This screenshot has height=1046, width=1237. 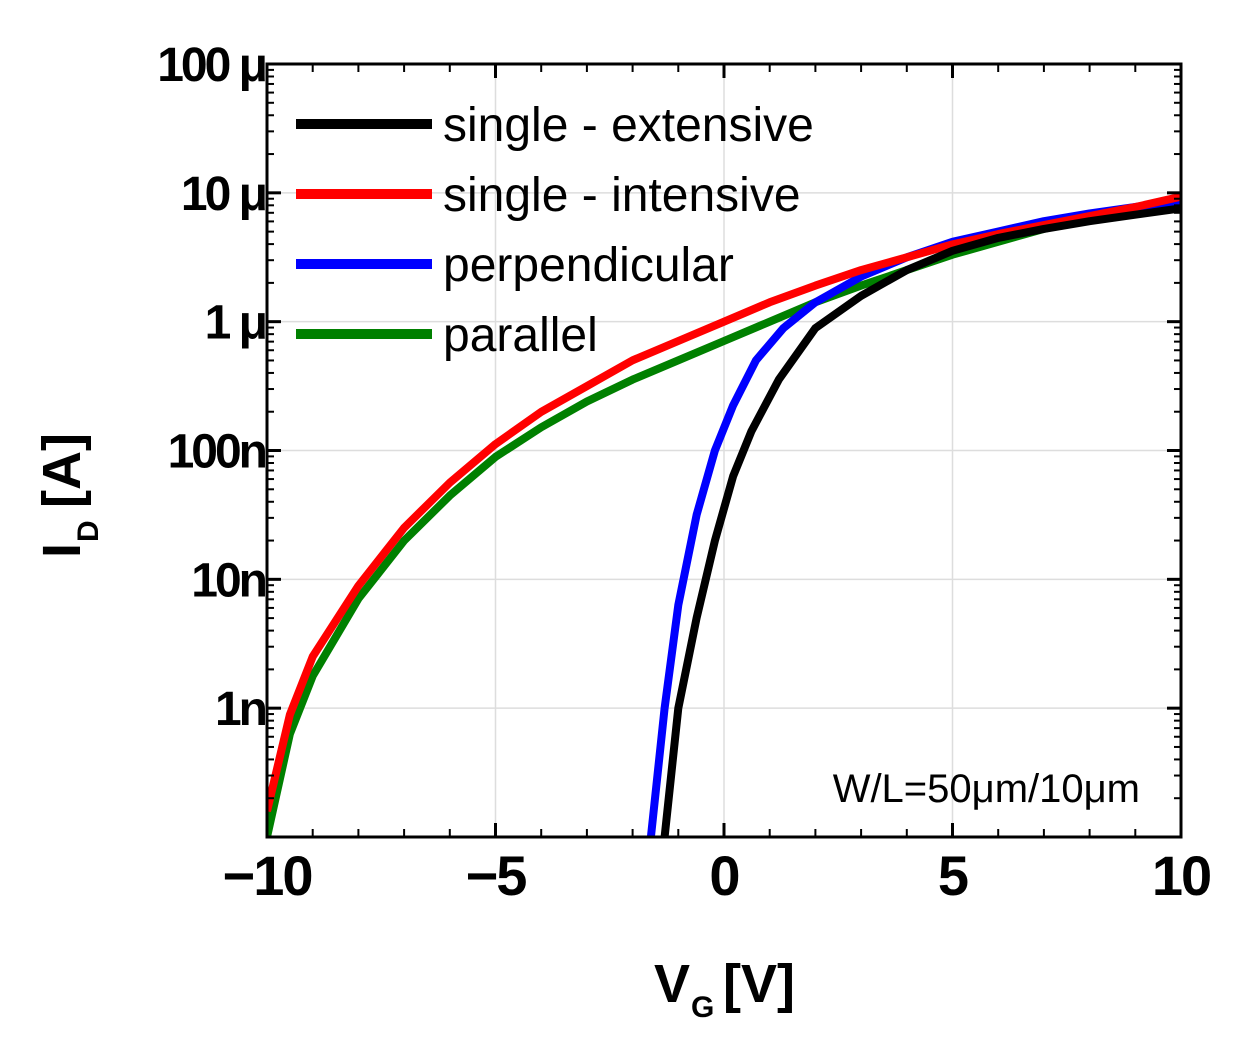 I want to click on y-axis-title-unit: [A], so click(x=62, y=470).